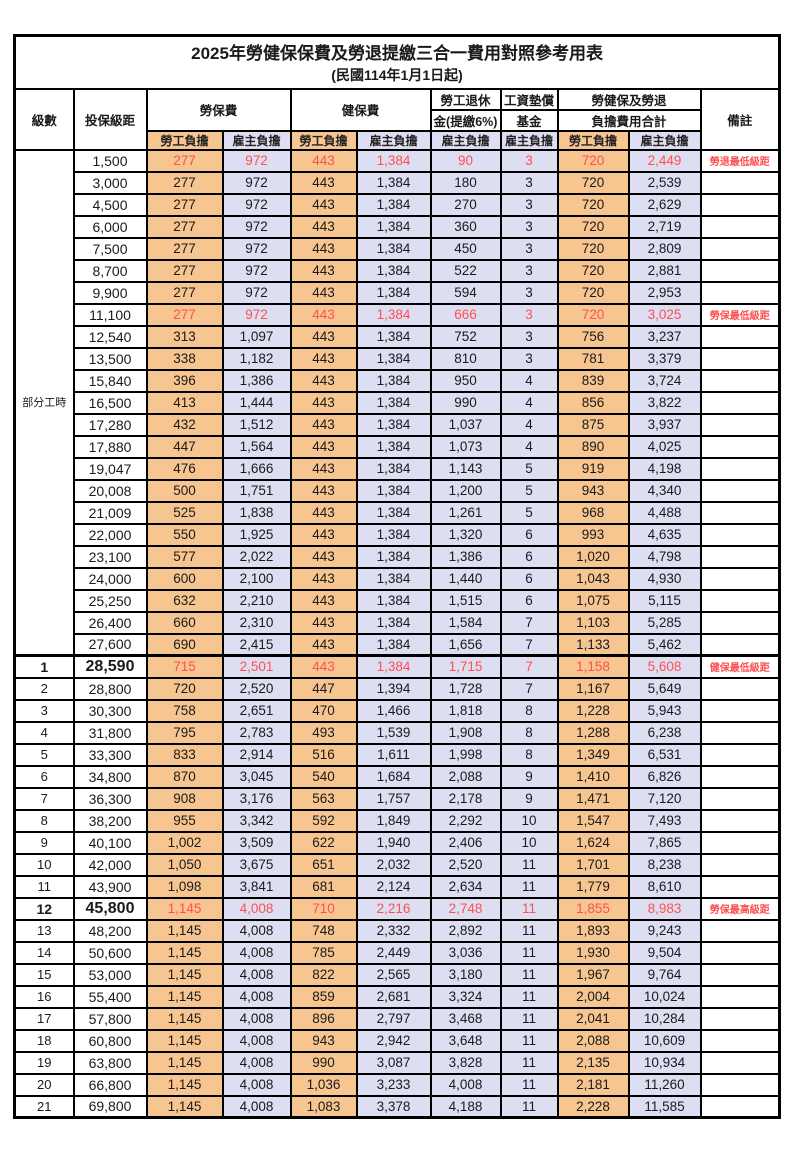 The height and width of the screenshot is (1154, 791). Describe the element at coordinates (323, 974) in the screenshot. I see `hi-employee-cell: 822` at that location.